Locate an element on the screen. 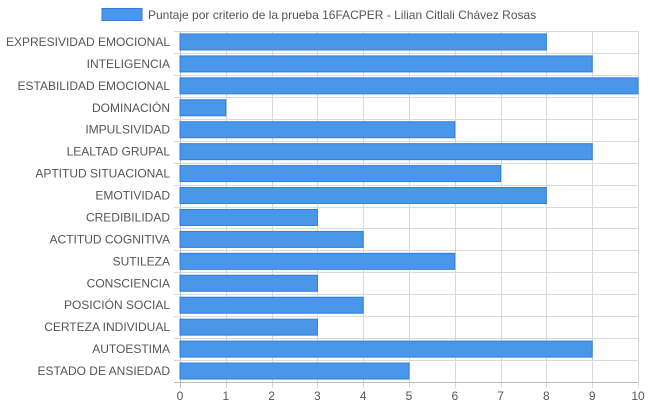 This screenshot has width=648, height=415. y-tick-label: ACTITUD COGNITIVA is located at coordinates (110, 239).